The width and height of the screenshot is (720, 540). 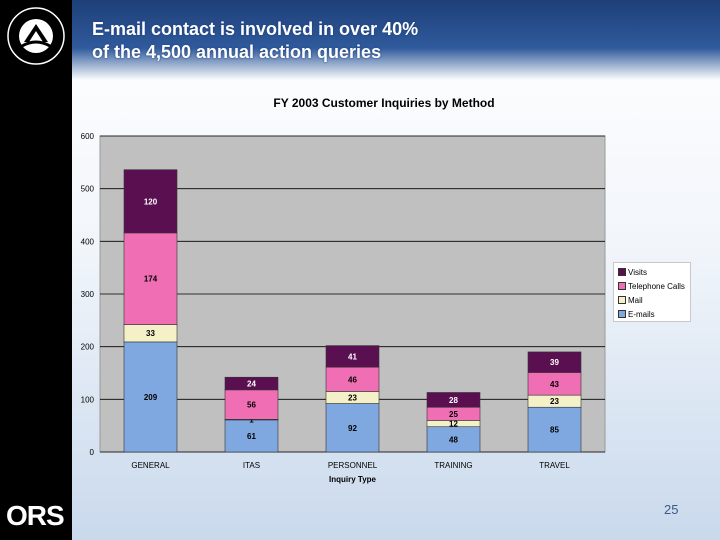 What do you see at coordinates (353, 465) in the screenshot?
I see `x-tick-label: PERSONNEL` at bounding box center [353, 465].